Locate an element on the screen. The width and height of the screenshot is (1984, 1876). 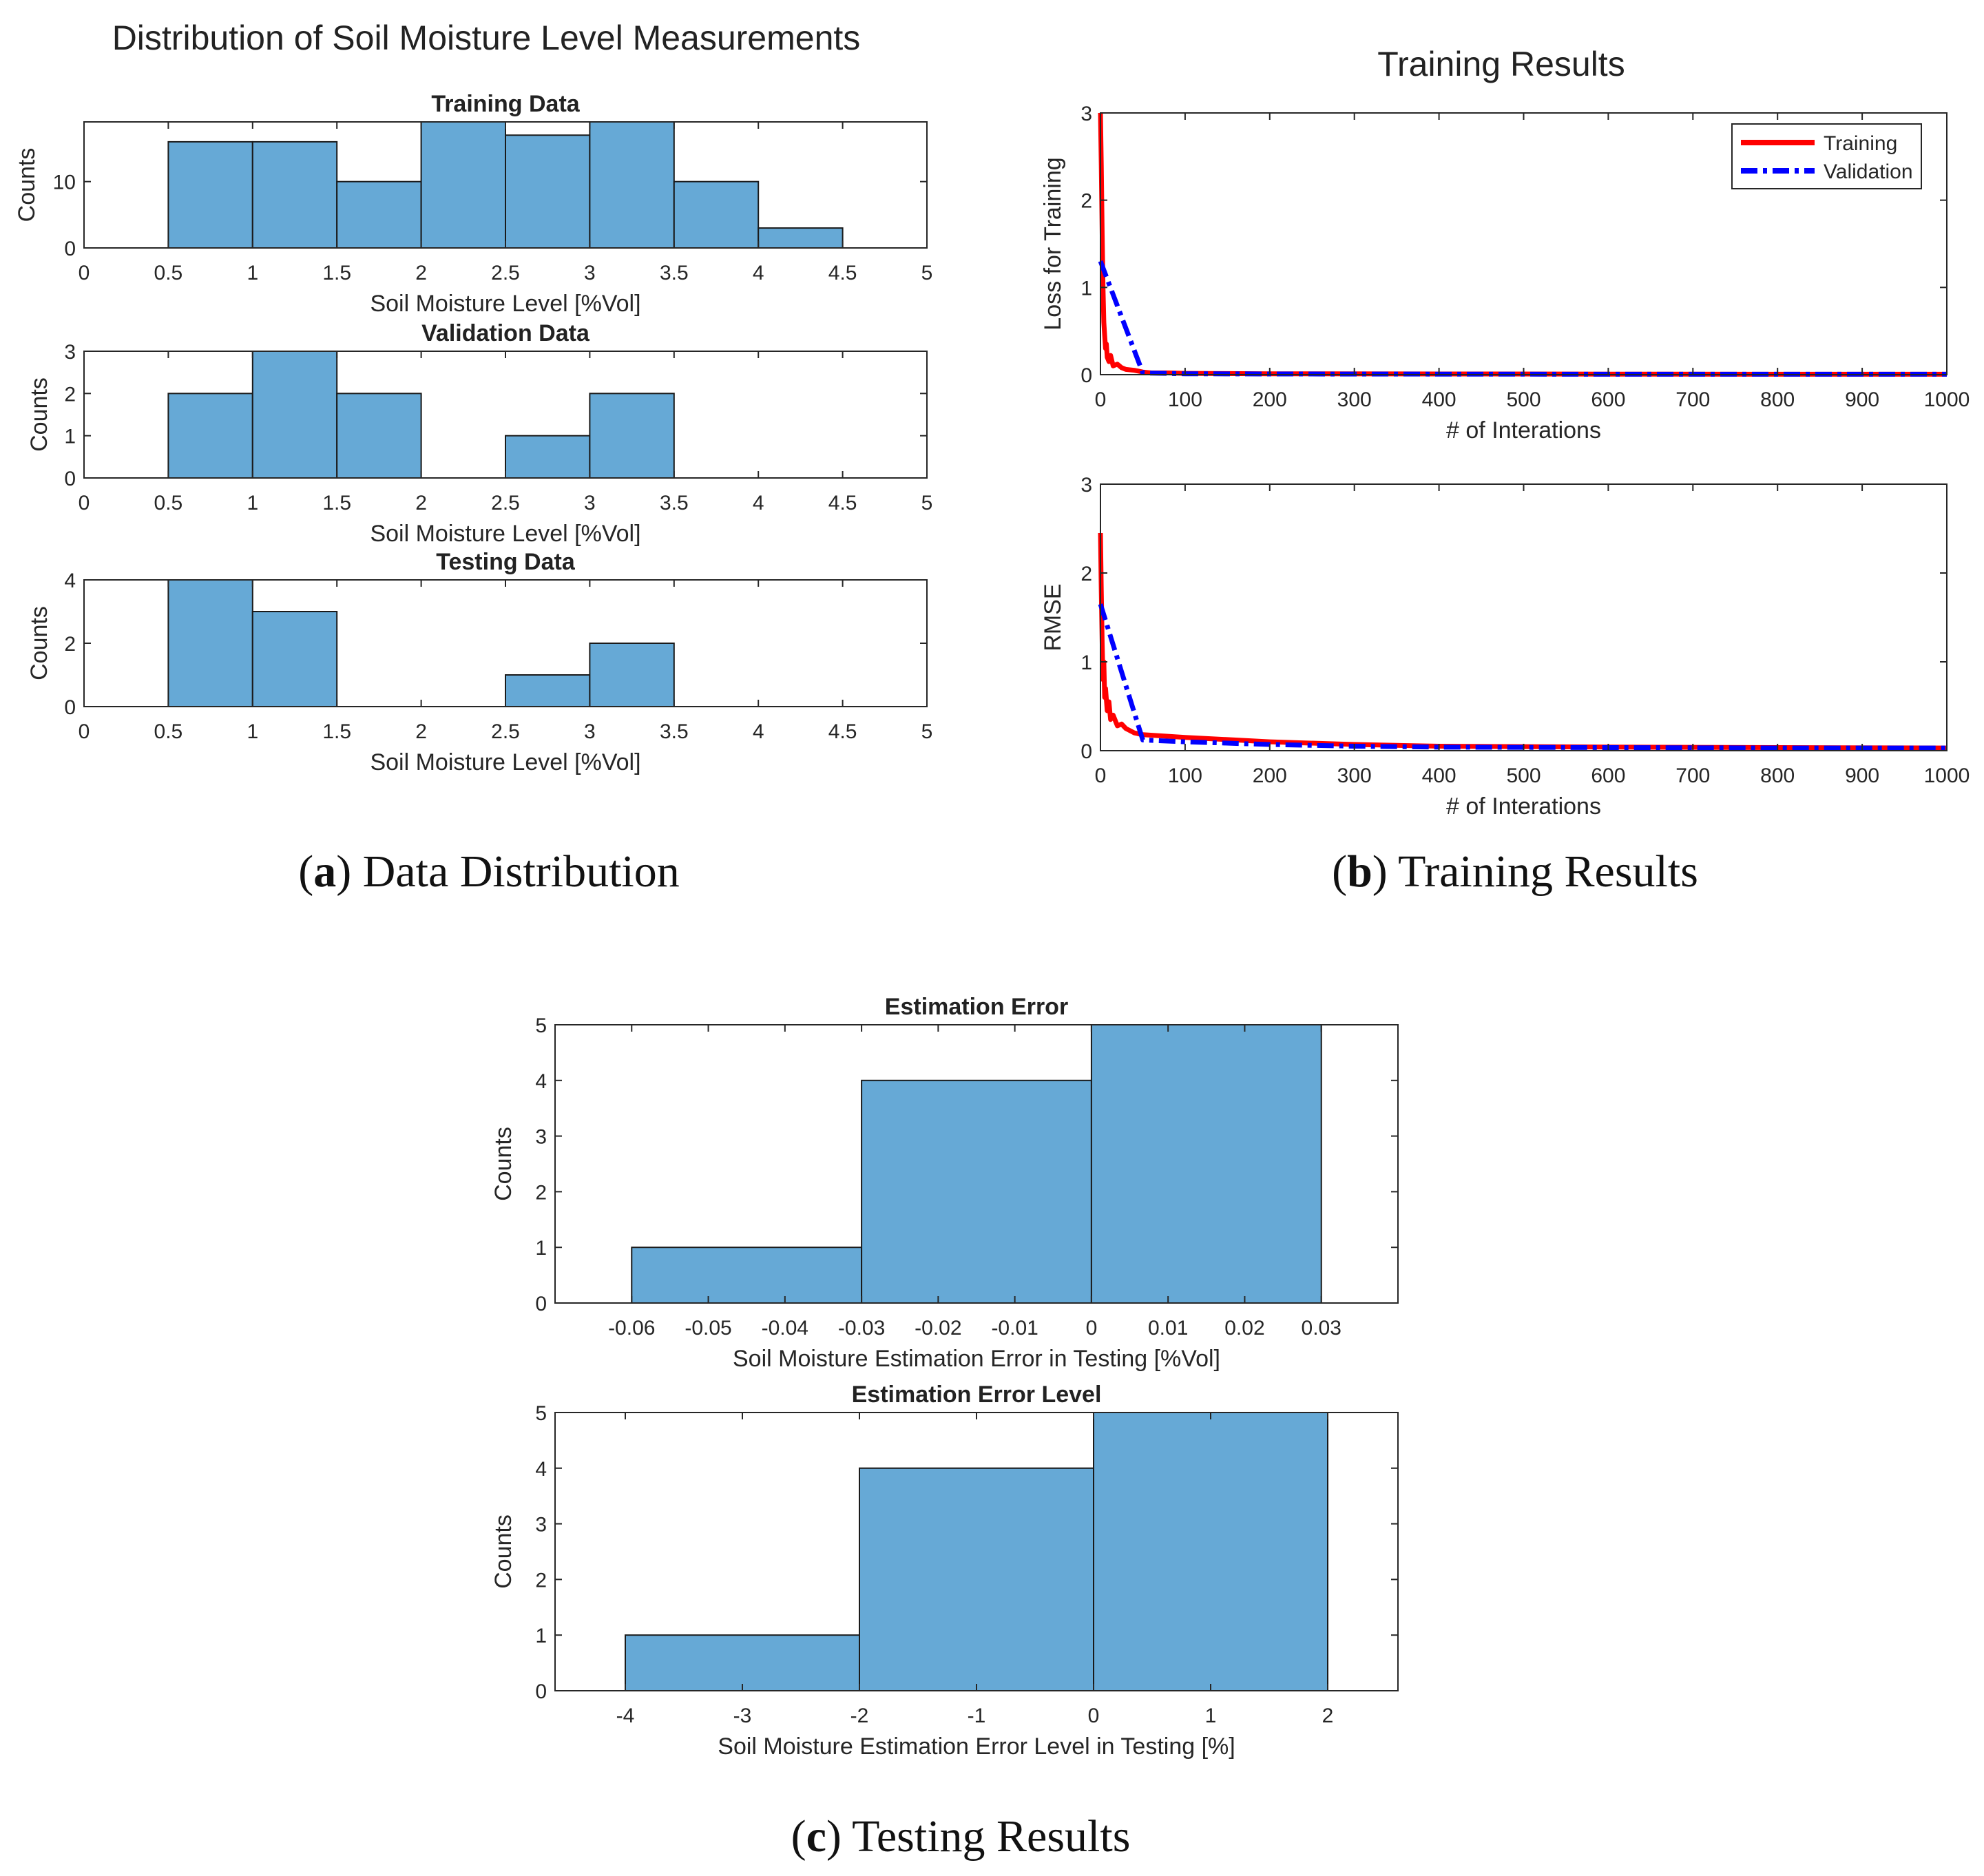
caption-a: (a) Data Distribution is located at coordinates (489, 872).